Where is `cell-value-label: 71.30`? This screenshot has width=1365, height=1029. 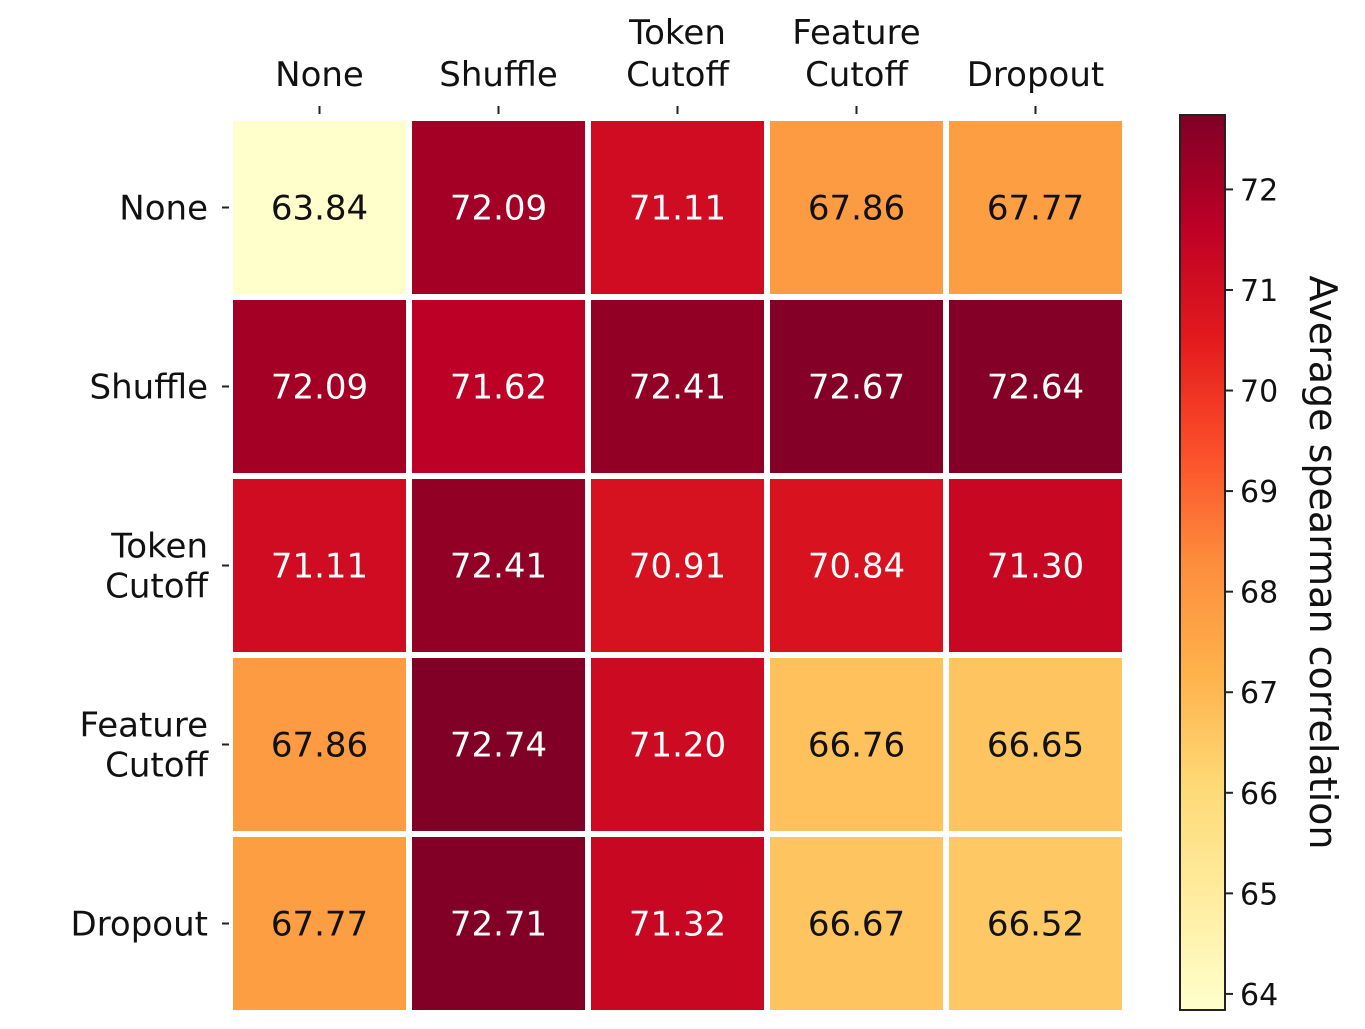
cell-value-label: 71.30 is located at coordinates (1035, 567).